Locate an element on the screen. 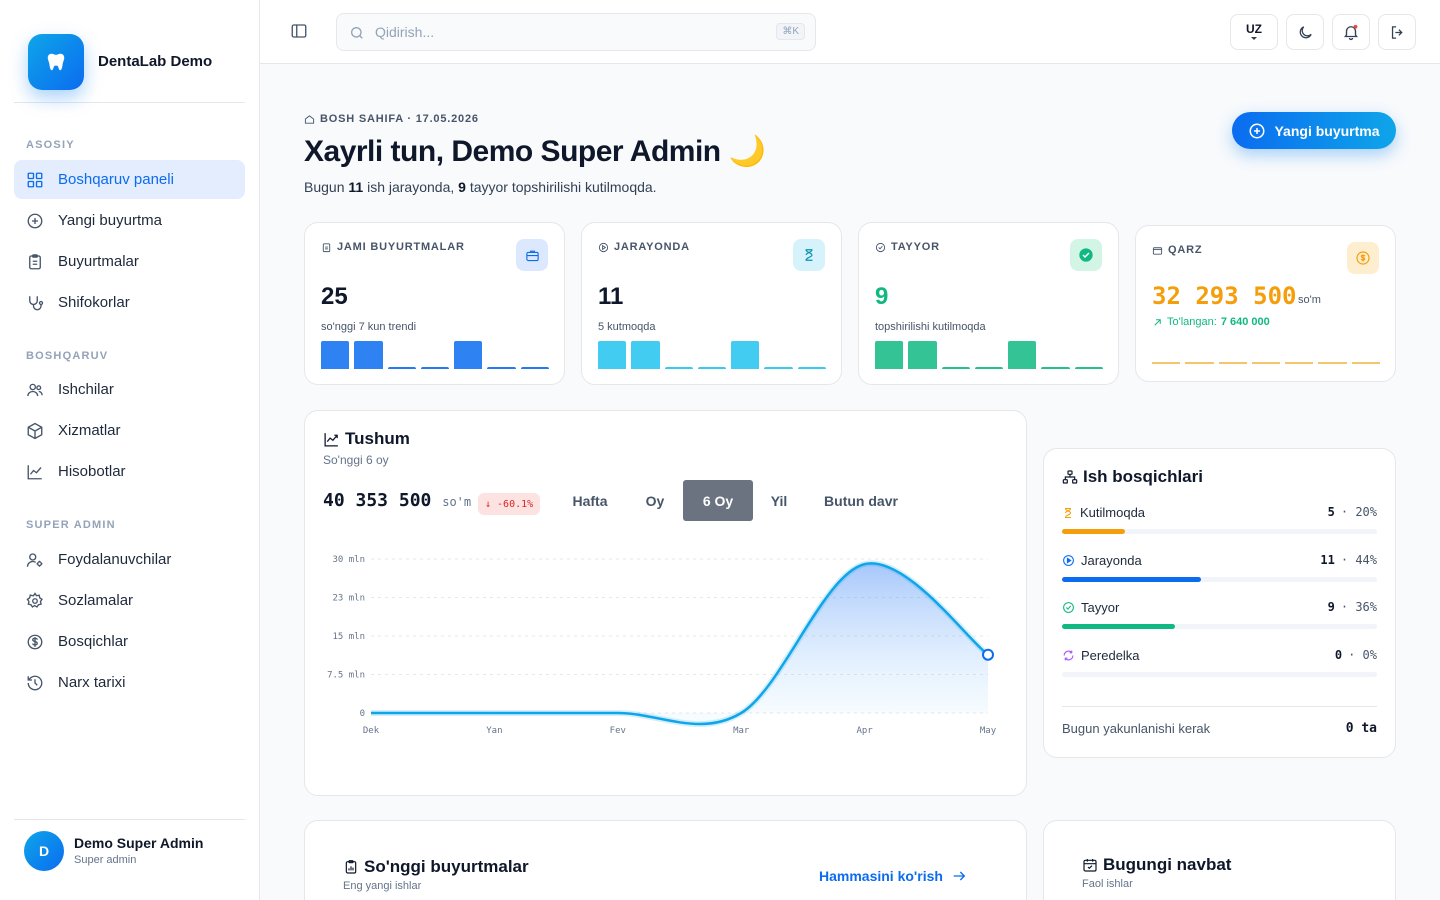 This screenshot has width=1440, height=900. stage-name: Jarayonda is located at coordinates (1102, 560).